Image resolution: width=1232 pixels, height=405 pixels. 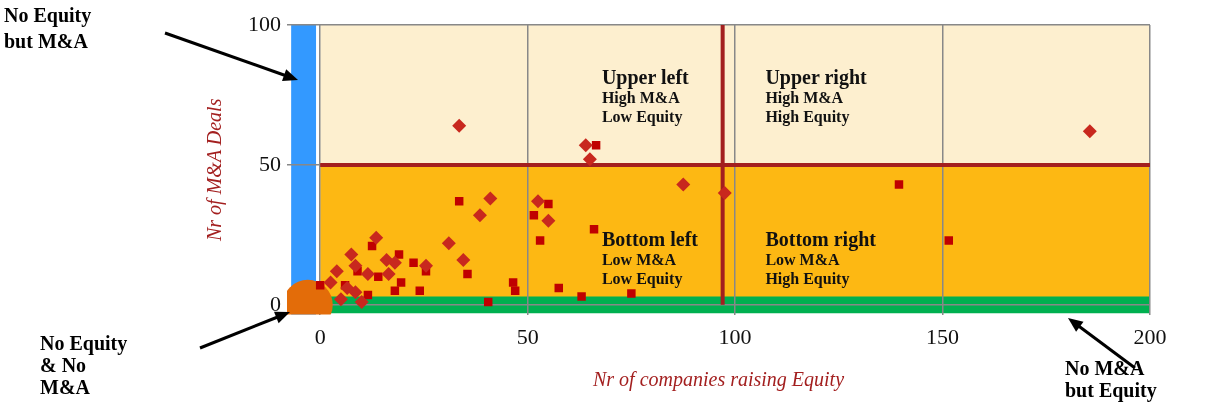 I want to click on annotation: Upper left High M&A Low Equity, so click(x=645, y=95).